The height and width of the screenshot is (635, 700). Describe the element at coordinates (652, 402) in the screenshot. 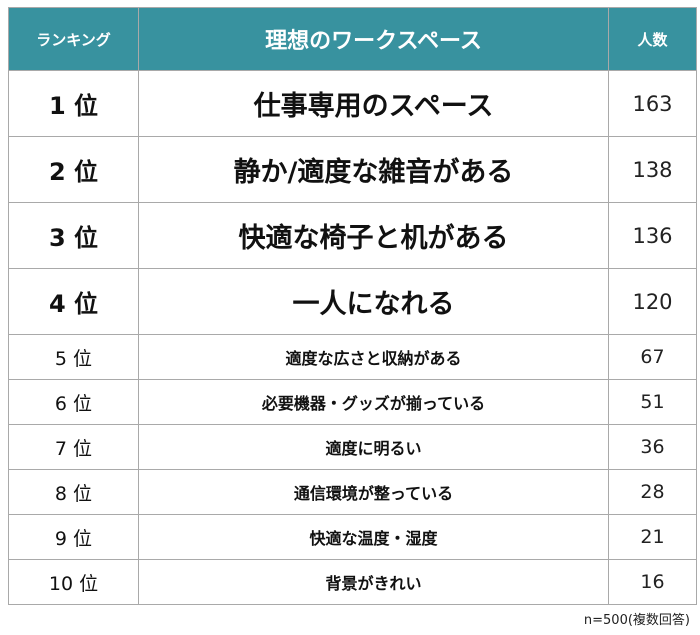

I see `count-cell: 51` at that location.